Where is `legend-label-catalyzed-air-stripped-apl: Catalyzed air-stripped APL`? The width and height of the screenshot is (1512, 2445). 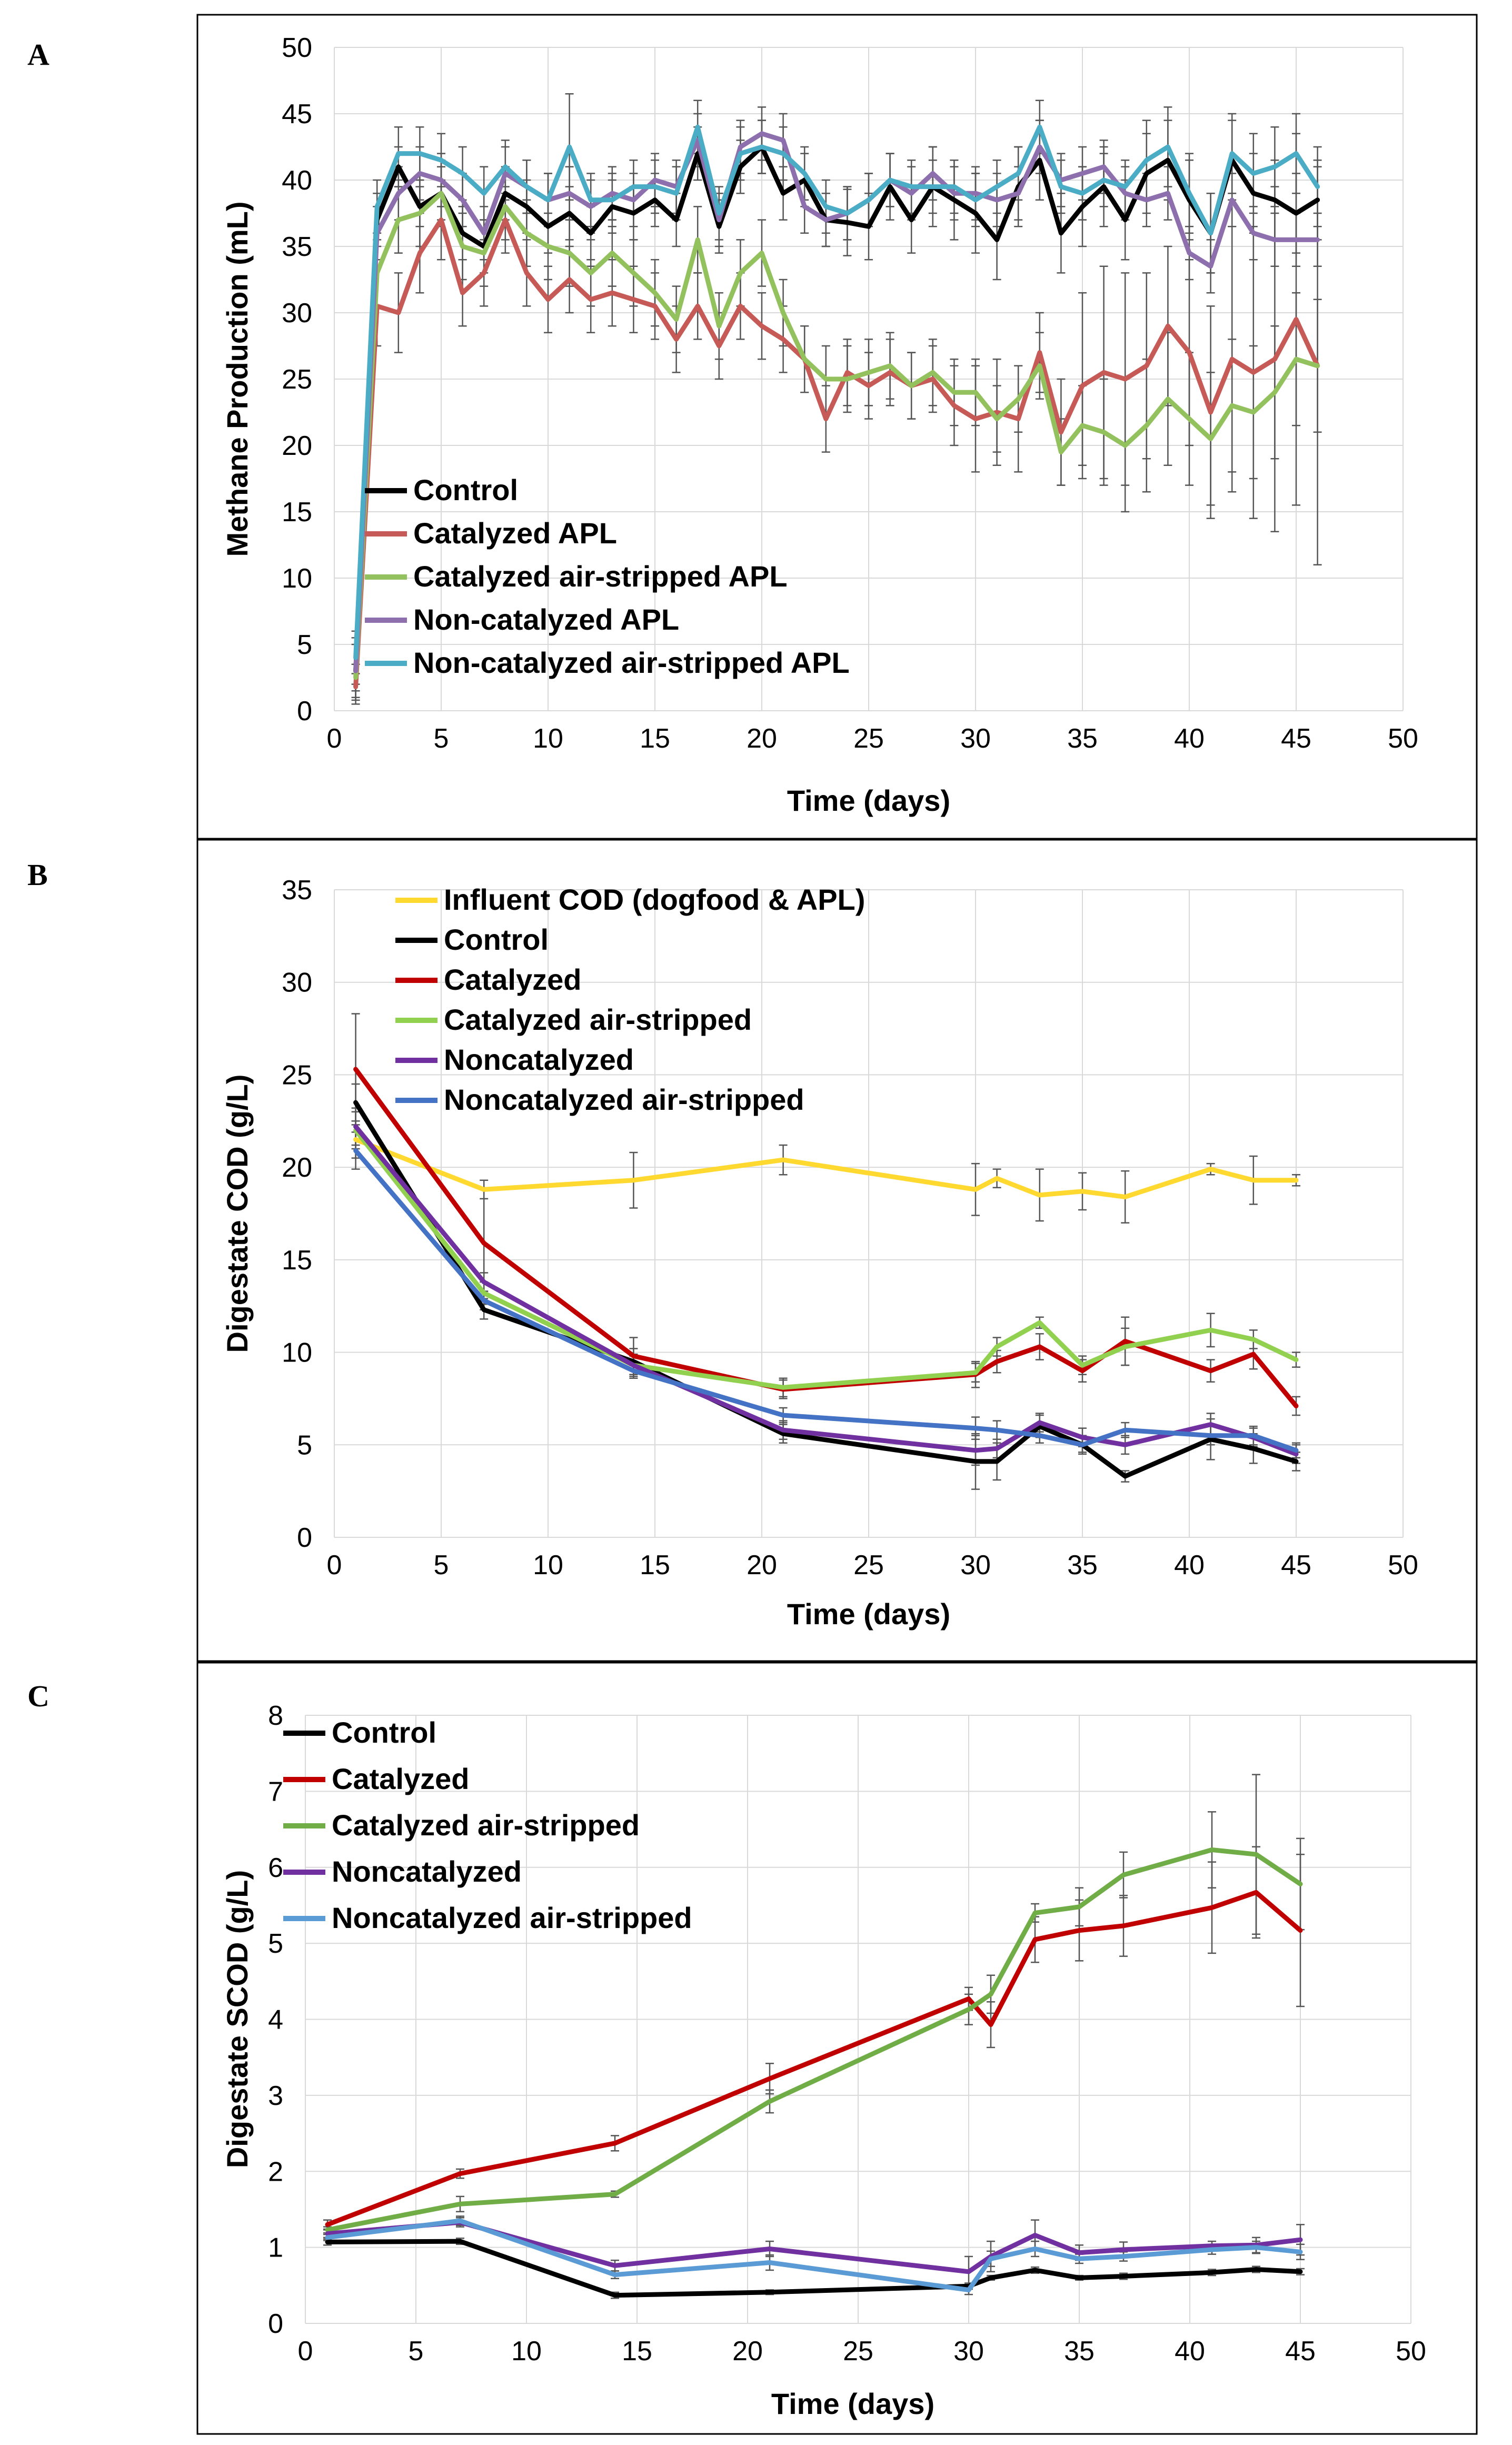
legend-label-catalyzed-air-stripped-apl: Catalyzed air-stripped APL is located at coordinates (601, 576).